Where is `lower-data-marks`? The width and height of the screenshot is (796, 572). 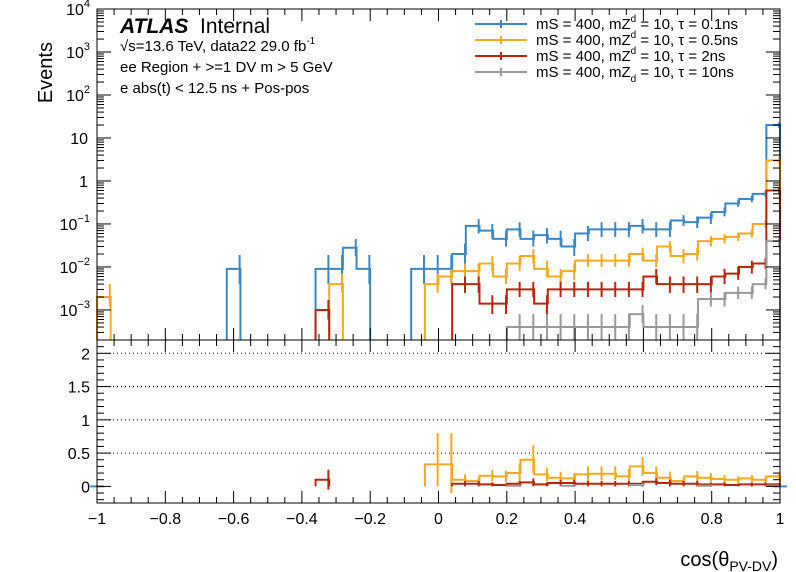 lower-data-marks is located at coordinates (438, 463).